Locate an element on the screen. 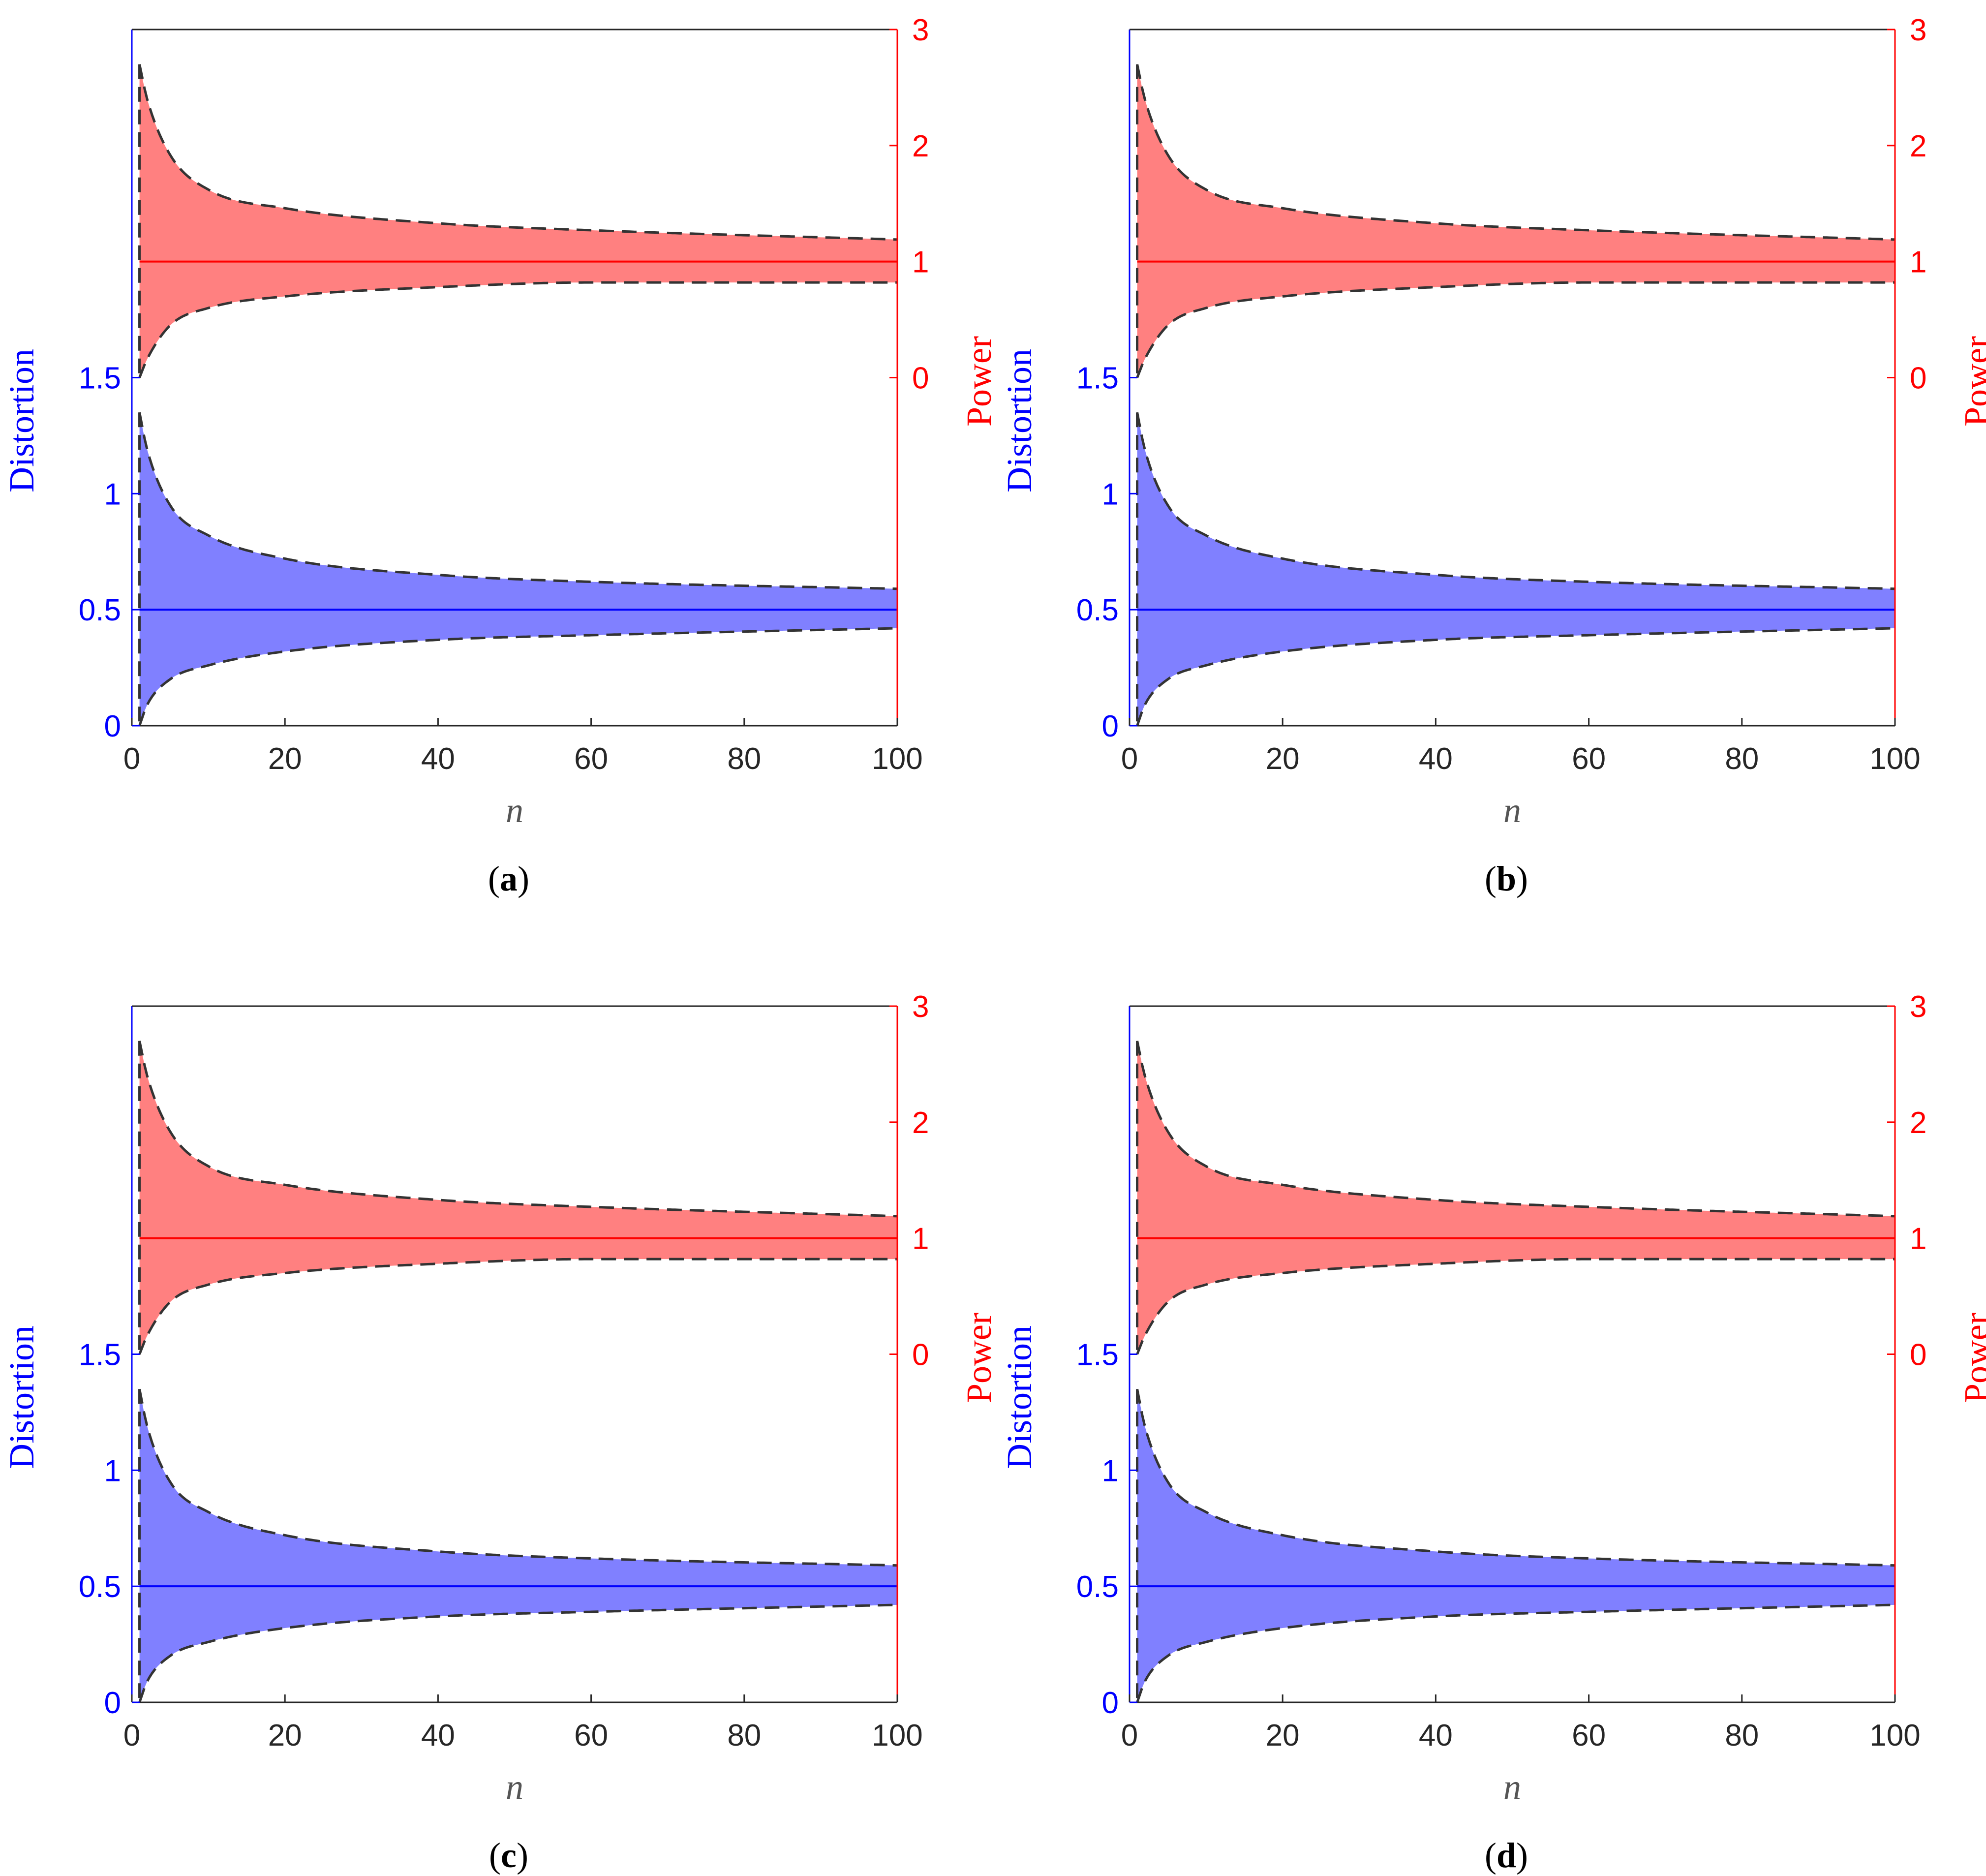  panel-caption: (c) is located at coordinates (509, 1855).